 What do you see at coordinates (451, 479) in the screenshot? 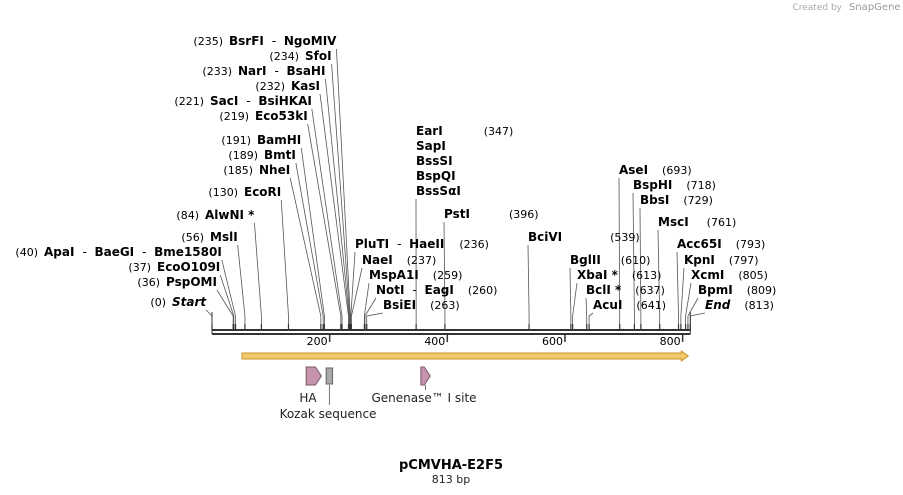
I see `plasmid-length: 813 bp` at bounding box center [451, 479].